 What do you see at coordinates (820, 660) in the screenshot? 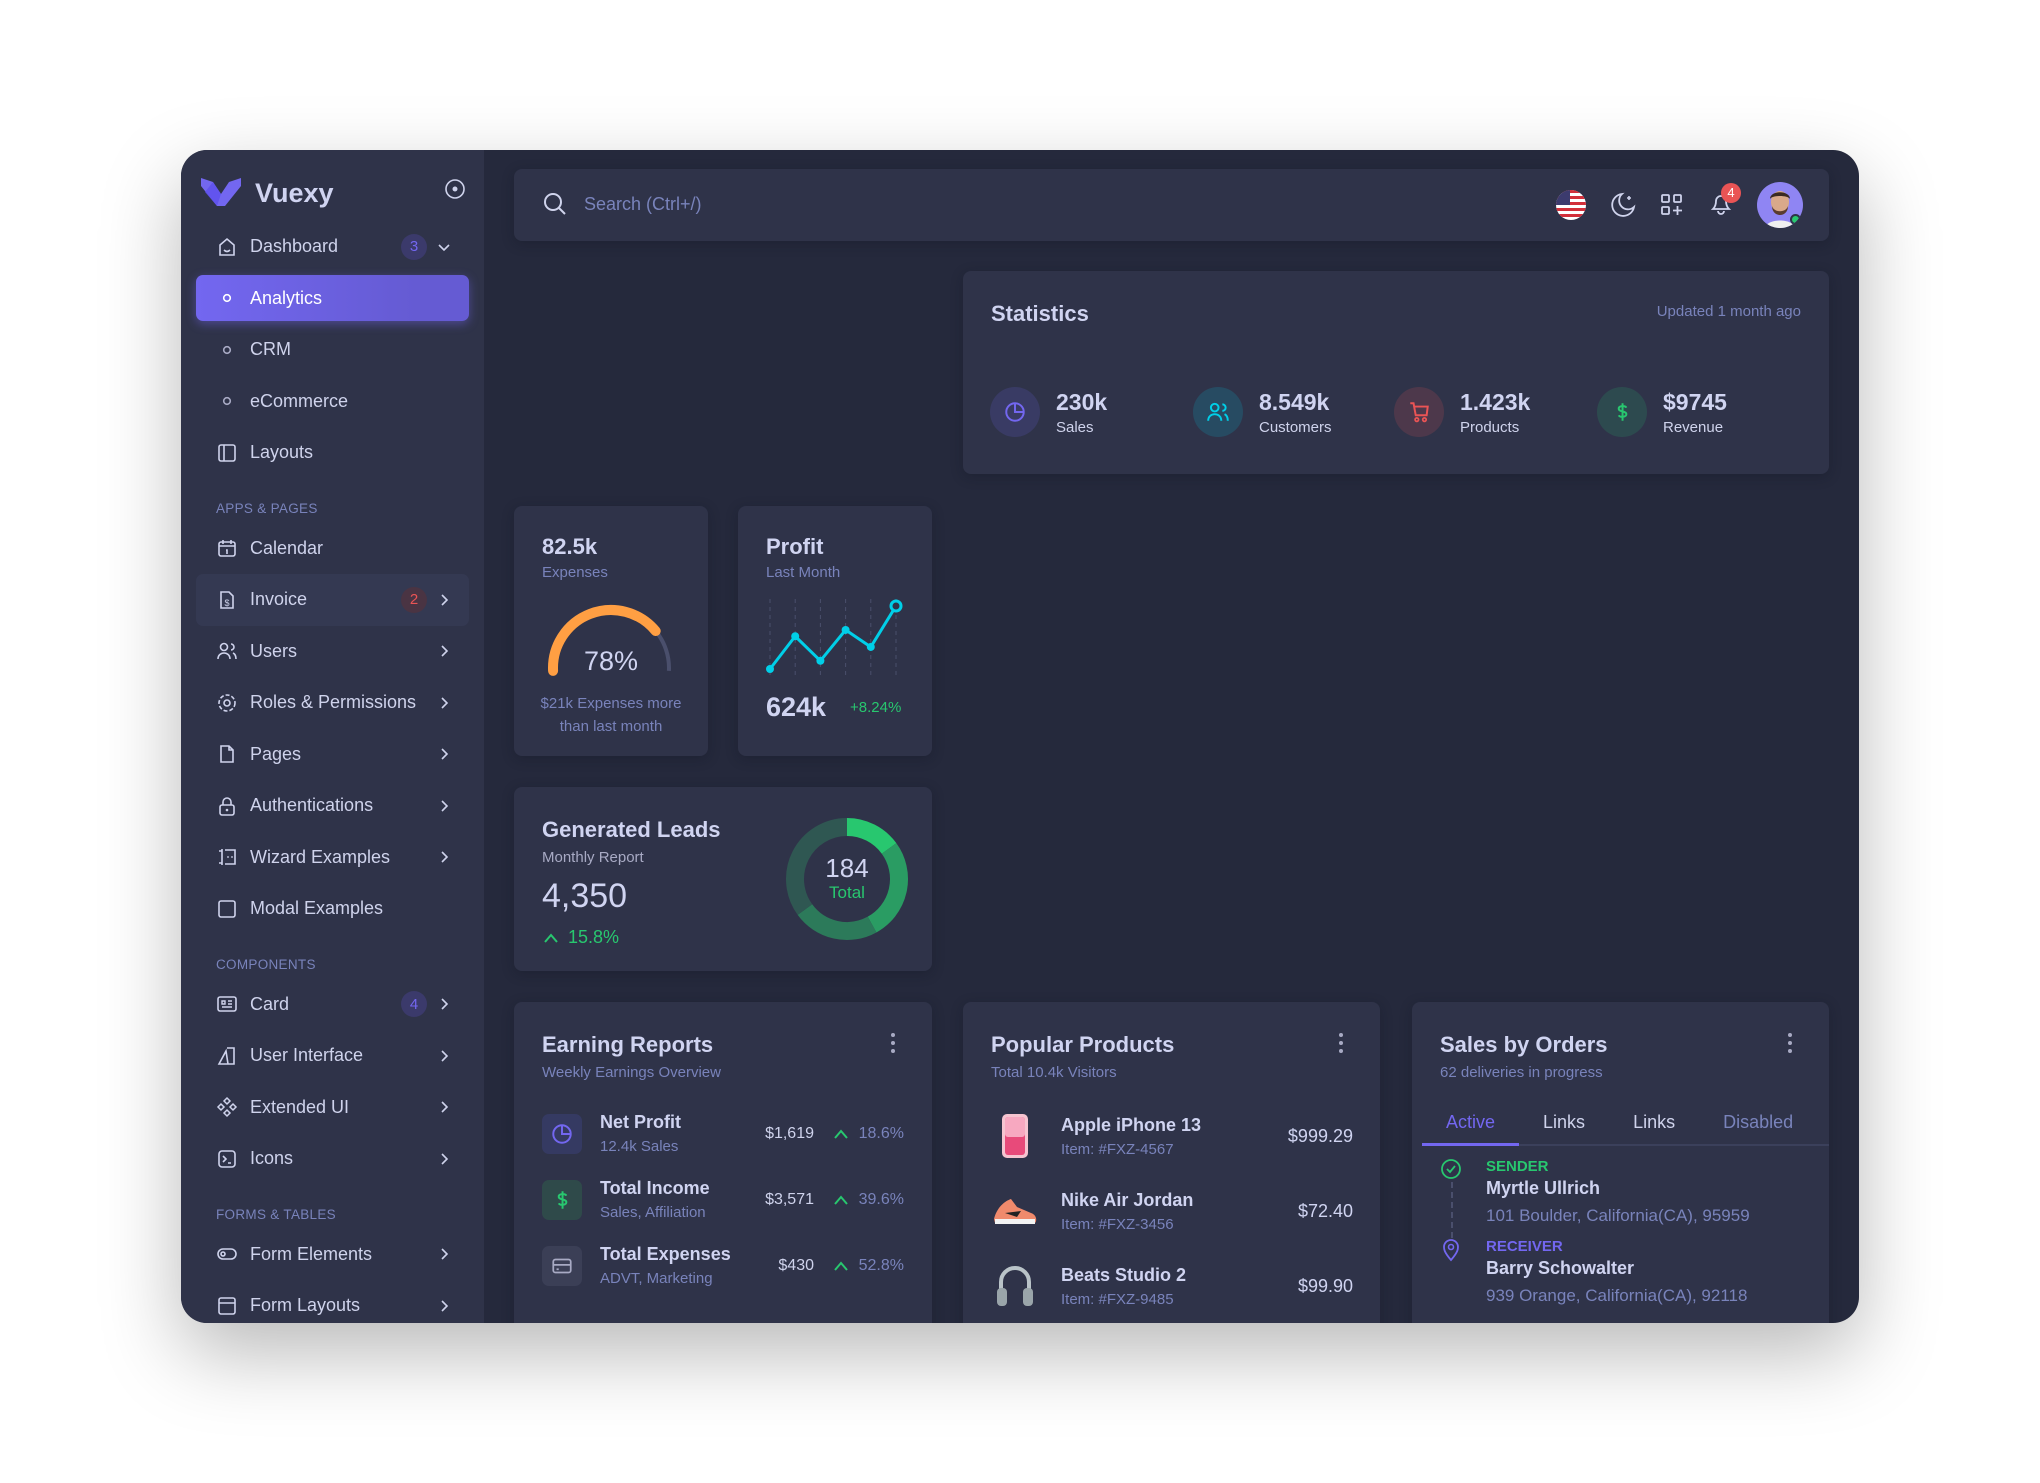
I see `profit-point` at bounding box center [820, 660].